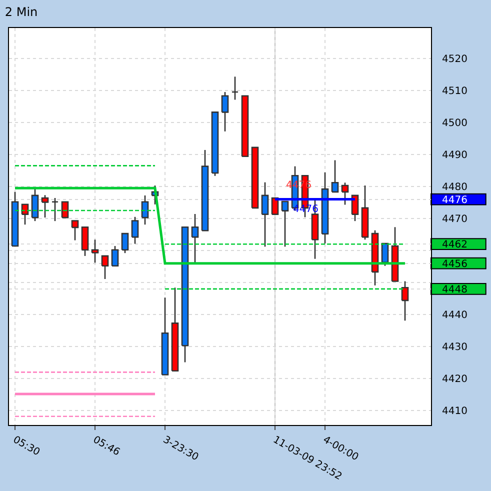  What do you see at coordinates (455, 264) in the screenshot?
I see `y-tick-label: 4456` at bounding box center [455, 264].